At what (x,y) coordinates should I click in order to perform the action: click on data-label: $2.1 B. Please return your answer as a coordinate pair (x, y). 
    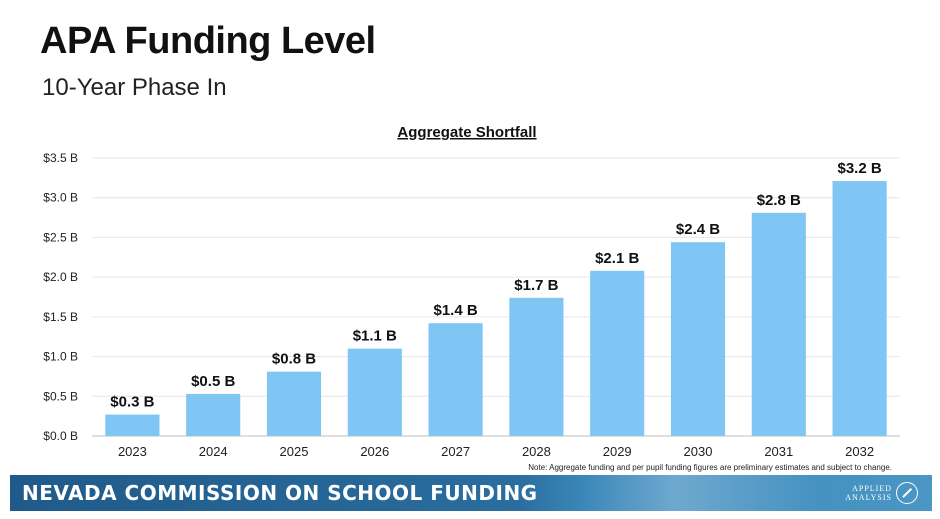
    Looking at the image, I should click on (617, 258).